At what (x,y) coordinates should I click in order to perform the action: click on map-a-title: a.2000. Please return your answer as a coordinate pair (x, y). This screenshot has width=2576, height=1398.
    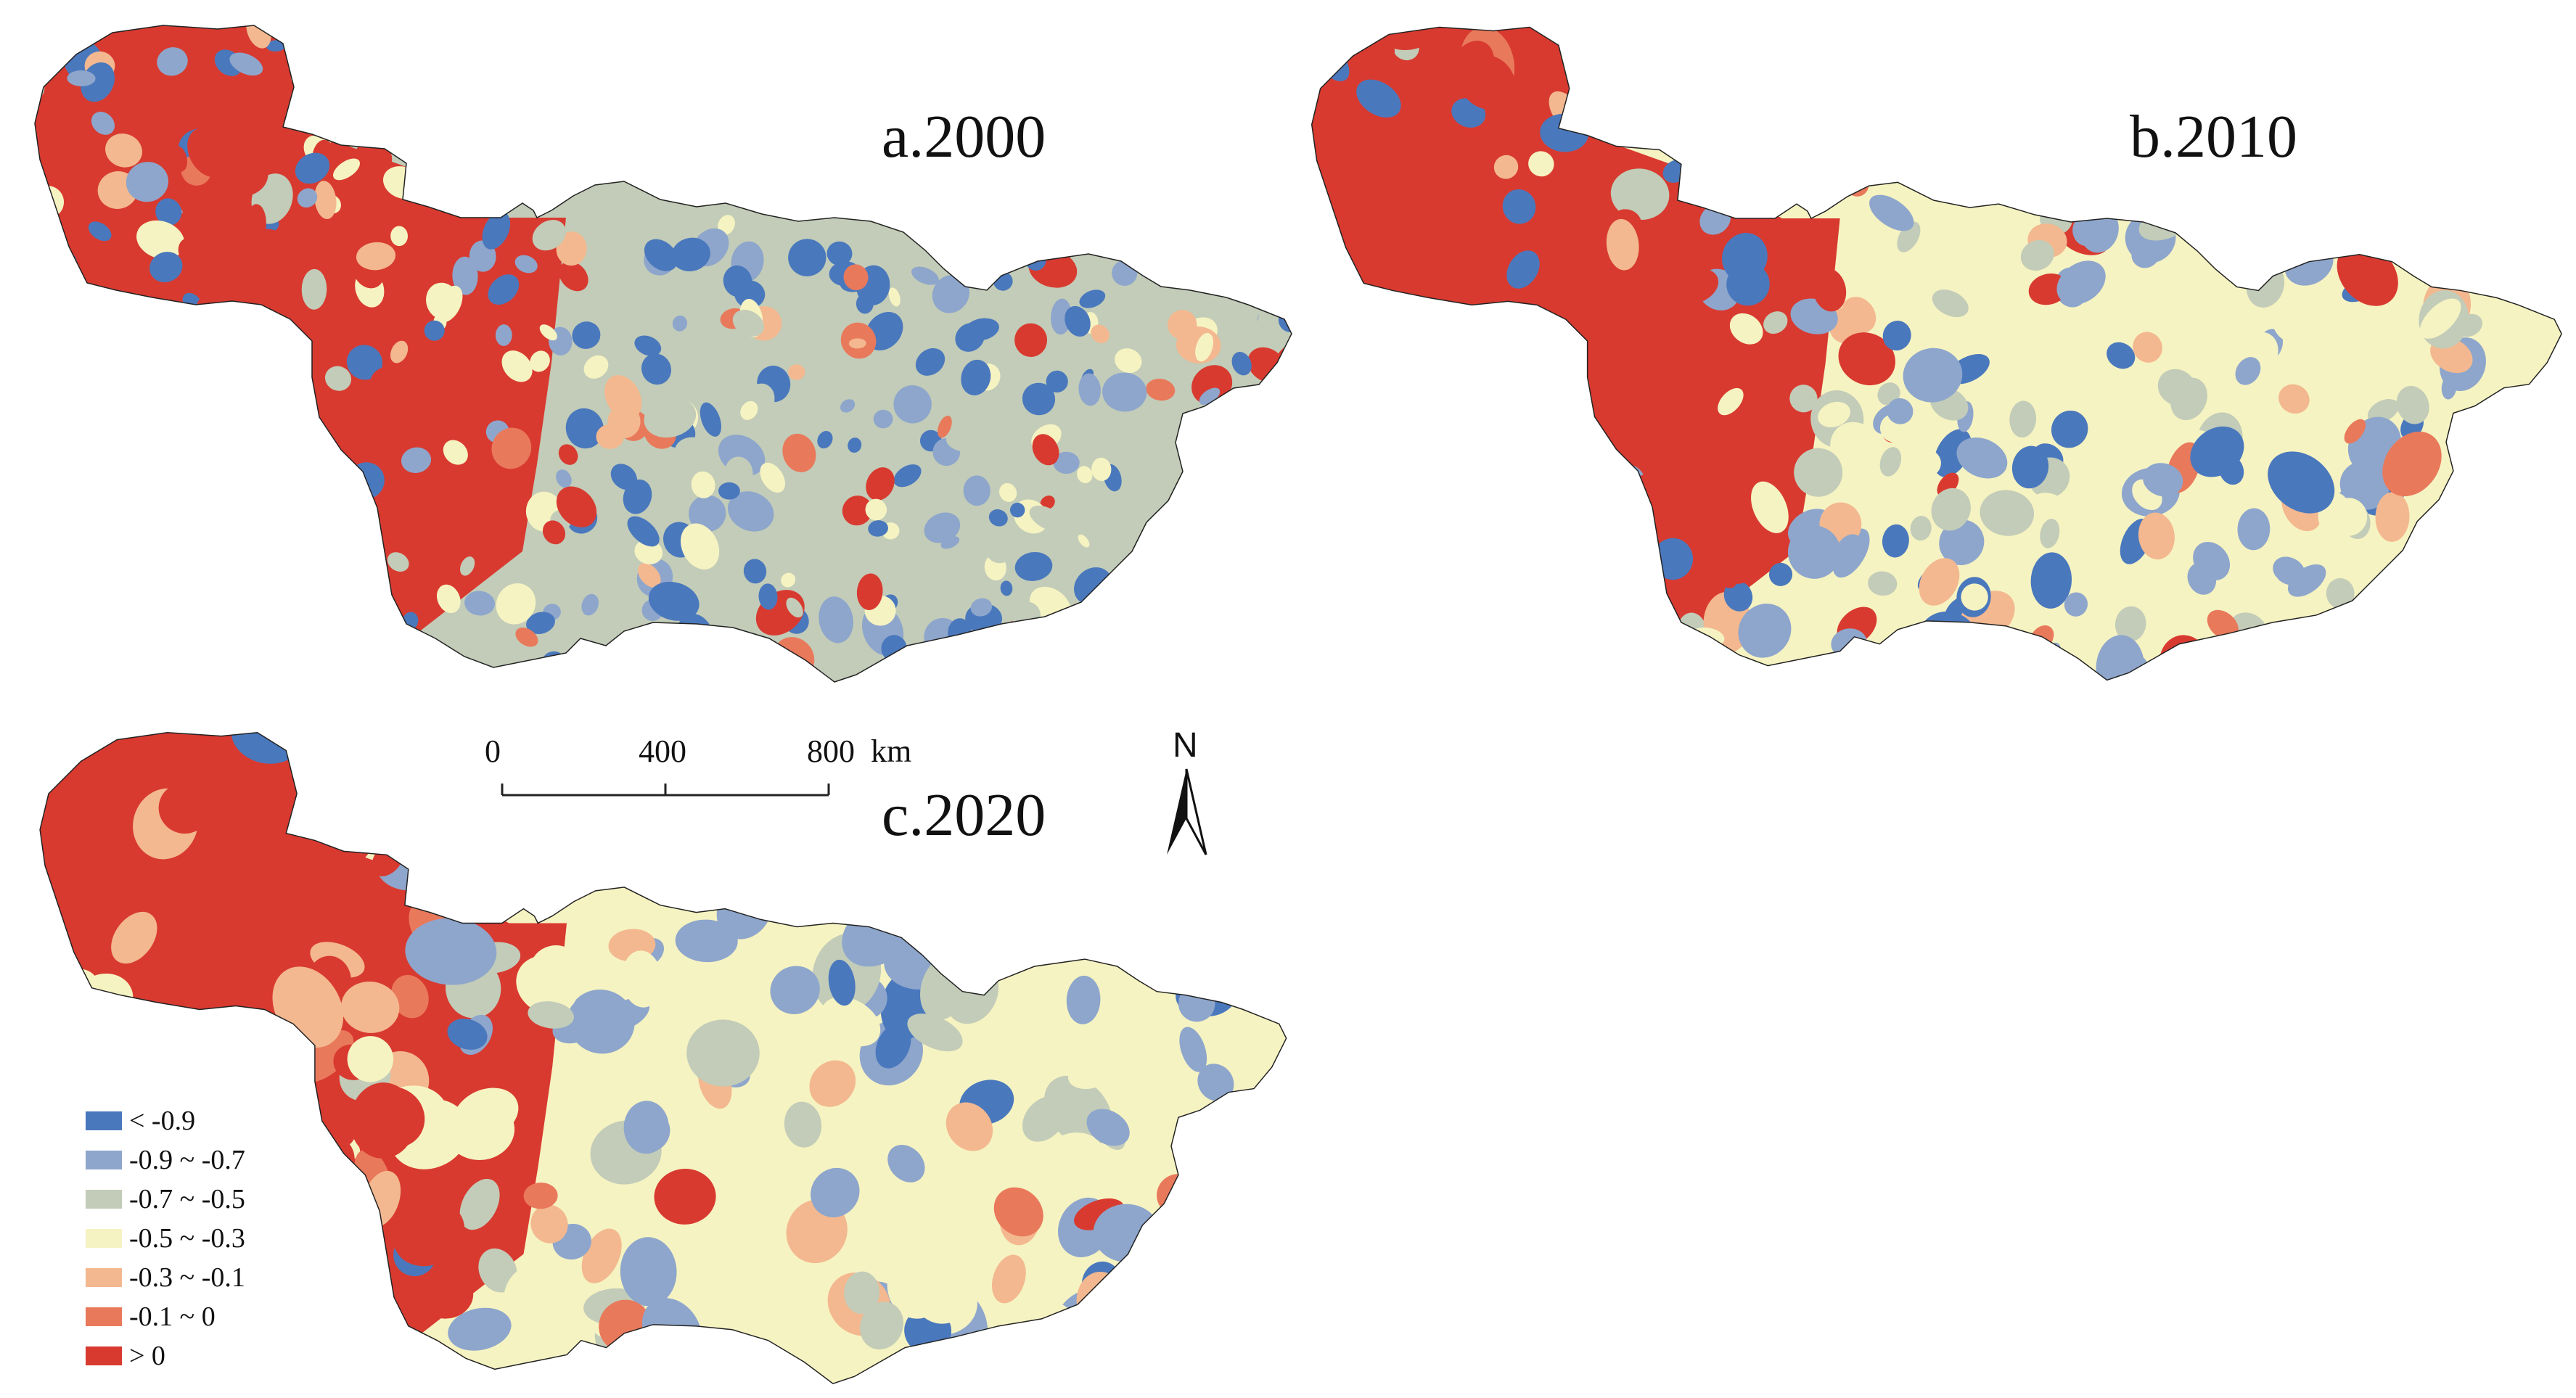
    Looking at the image, I should click on (964, 136).